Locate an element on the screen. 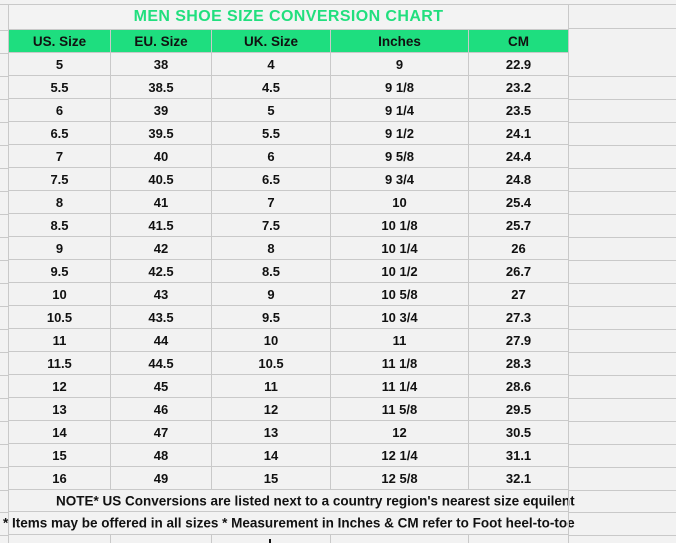 The image size is (676, 543). table-cell: 46 is located at coordinates (161, 409).